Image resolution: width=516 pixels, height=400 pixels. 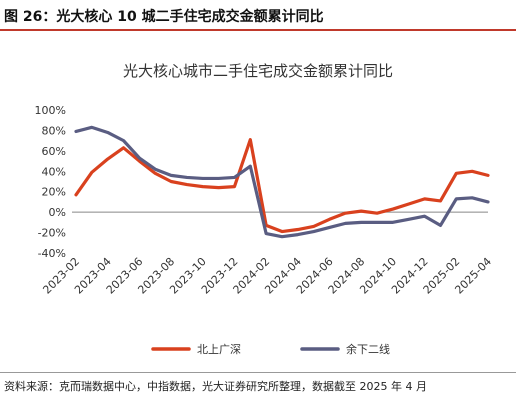 I want to click on figure-header: 图 26：光大核心 10 城二手住宅成交金额累计同比, so click(x=258, y=15).